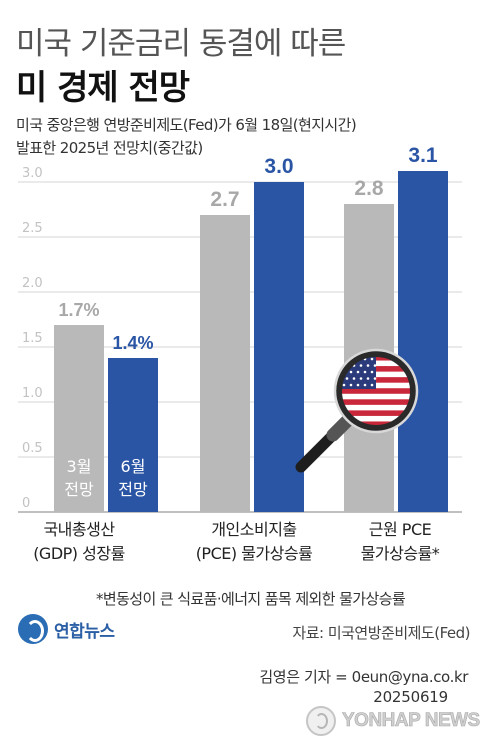  What do you see at coordinates (254, 553) in the screenshot?
I see `x-category-label: (PCE) 물가상승률` at bounding box center [254, 553].